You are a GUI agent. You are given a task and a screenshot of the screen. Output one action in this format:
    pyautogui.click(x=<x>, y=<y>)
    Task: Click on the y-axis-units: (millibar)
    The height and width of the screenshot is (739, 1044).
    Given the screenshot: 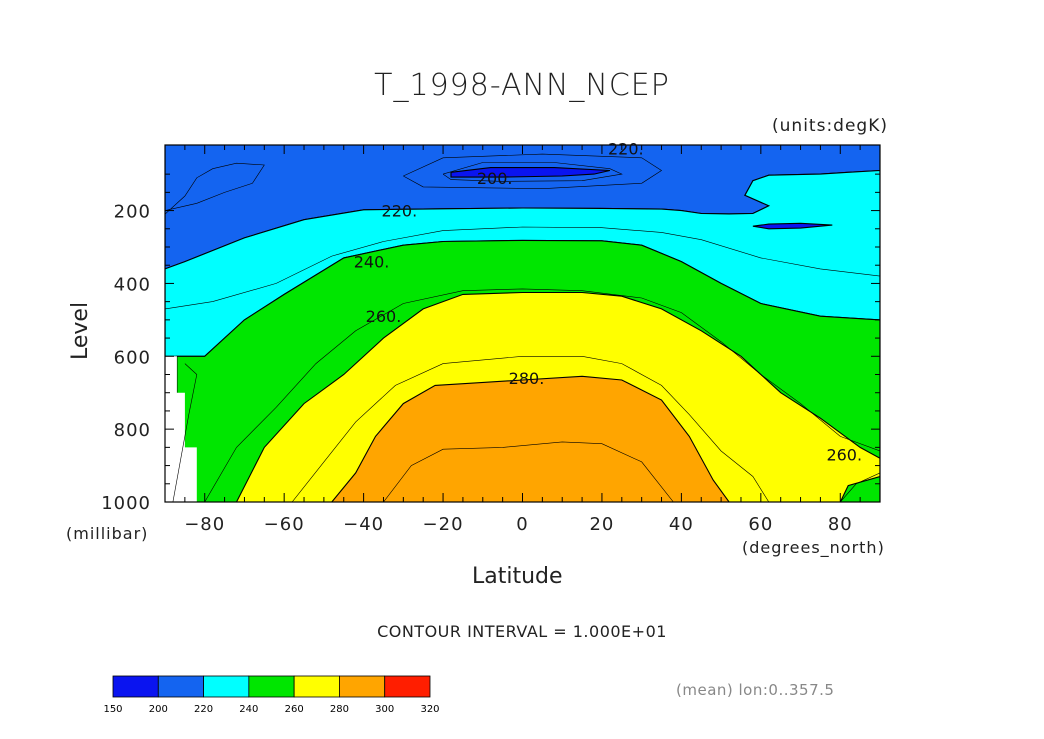 What is the action you would take?
    pyautogui.click(x=107, y=533)
    